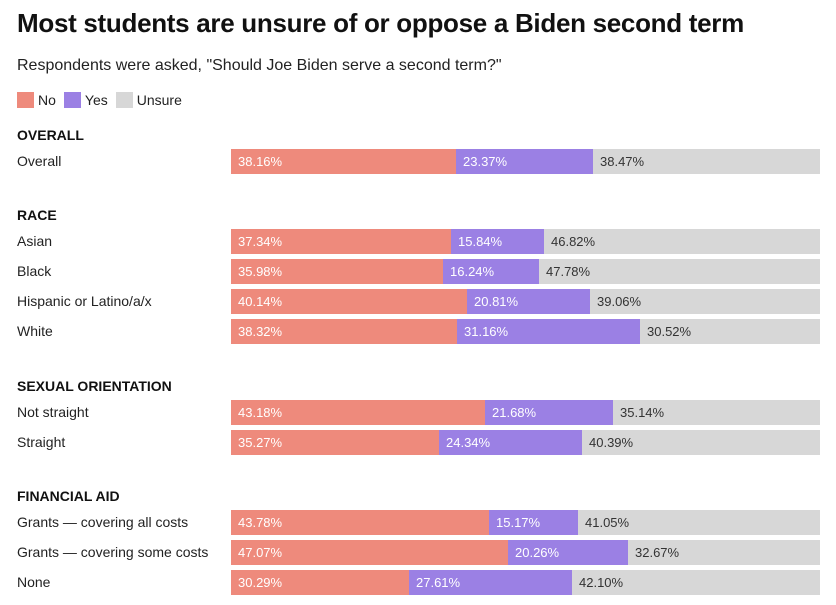 The image size is (836, 605). I want to click on bar-segment-no: 43.18%, so click(358, 412).